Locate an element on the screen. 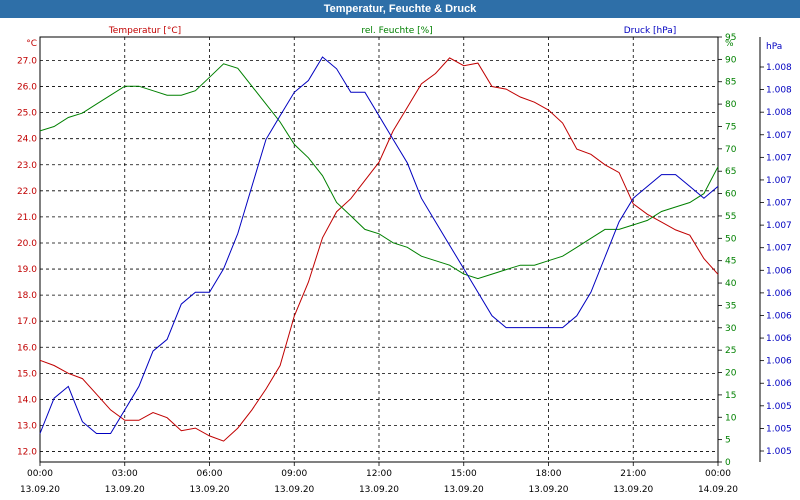 This screenshot has height=500, width=800. humidity-tick-label: 85 is located at coordinates (730, 83).